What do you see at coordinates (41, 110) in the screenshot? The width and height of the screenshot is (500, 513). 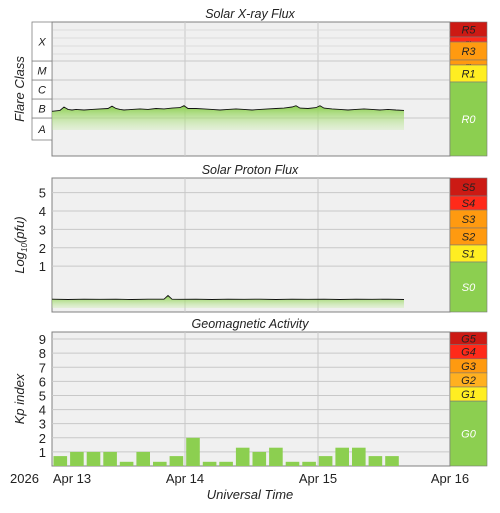 I see `class-label: B` at bounding box center [41, 110].